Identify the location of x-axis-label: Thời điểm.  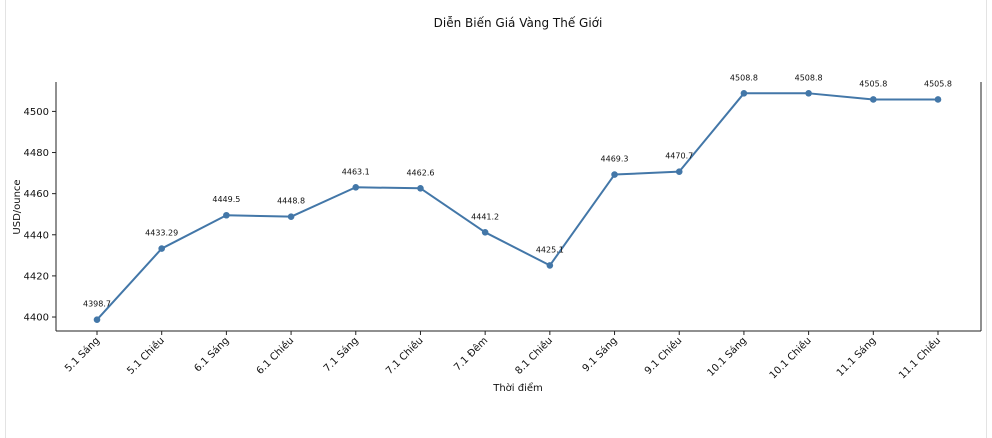
(517, 387).